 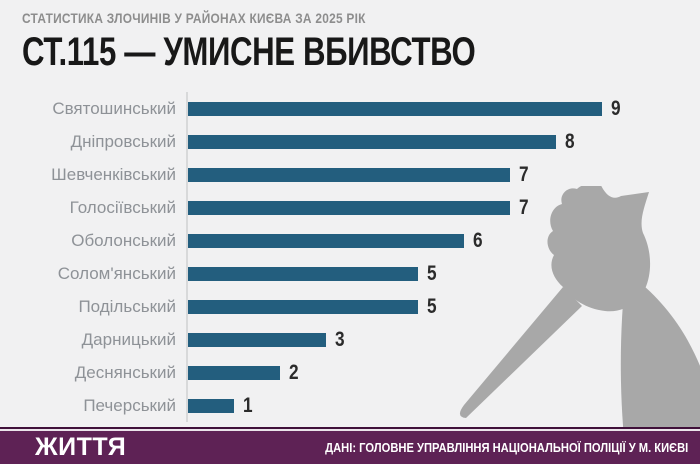 I want to click on district-label: Дарницький, so click(x=128, y=339).